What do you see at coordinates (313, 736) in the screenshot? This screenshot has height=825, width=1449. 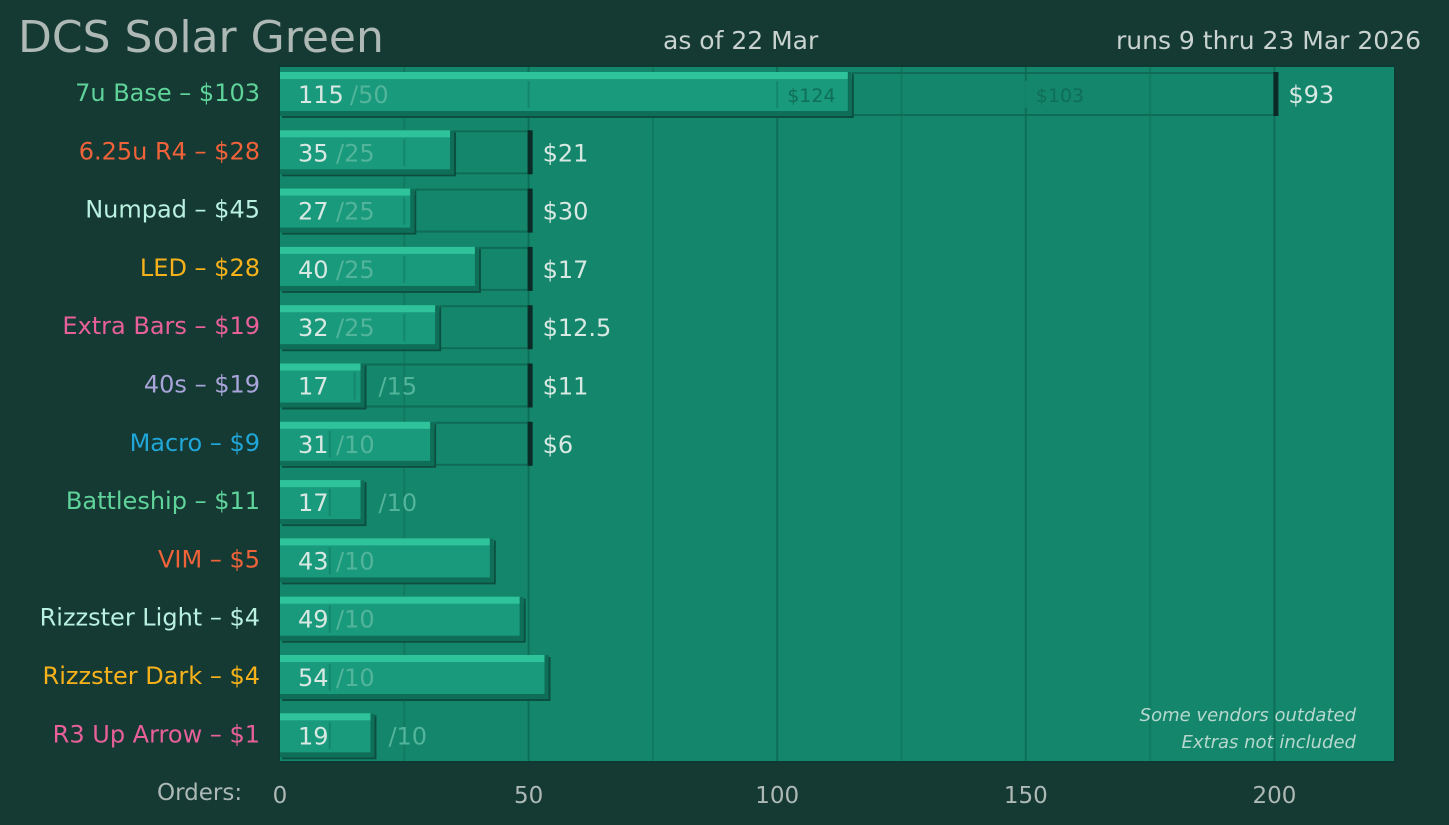 I see `value-label: 19` at bounding box center [313, 736].